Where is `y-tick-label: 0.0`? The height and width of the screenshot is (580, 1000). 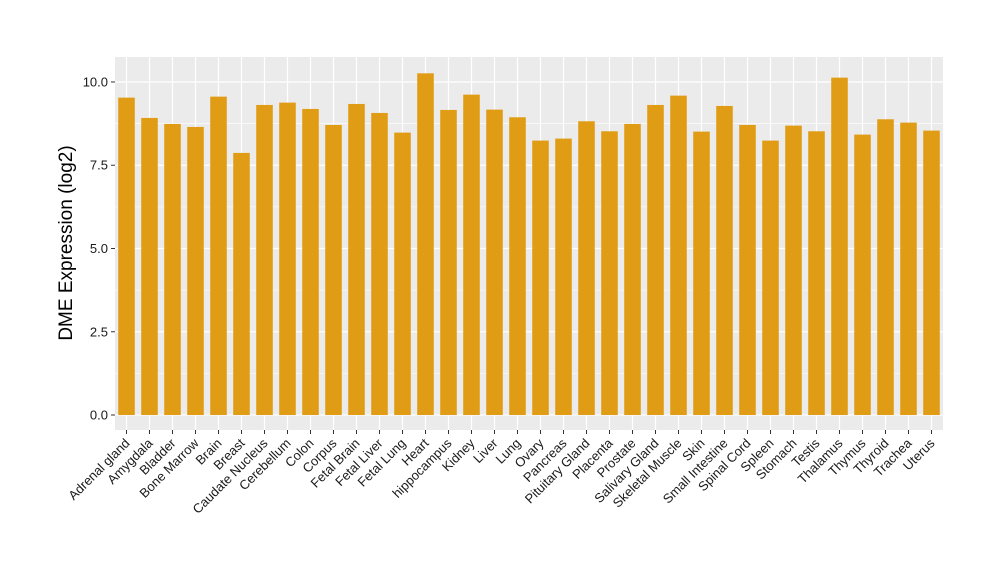 y-tick-label: 0.0 is located at coordinates (99, 415).